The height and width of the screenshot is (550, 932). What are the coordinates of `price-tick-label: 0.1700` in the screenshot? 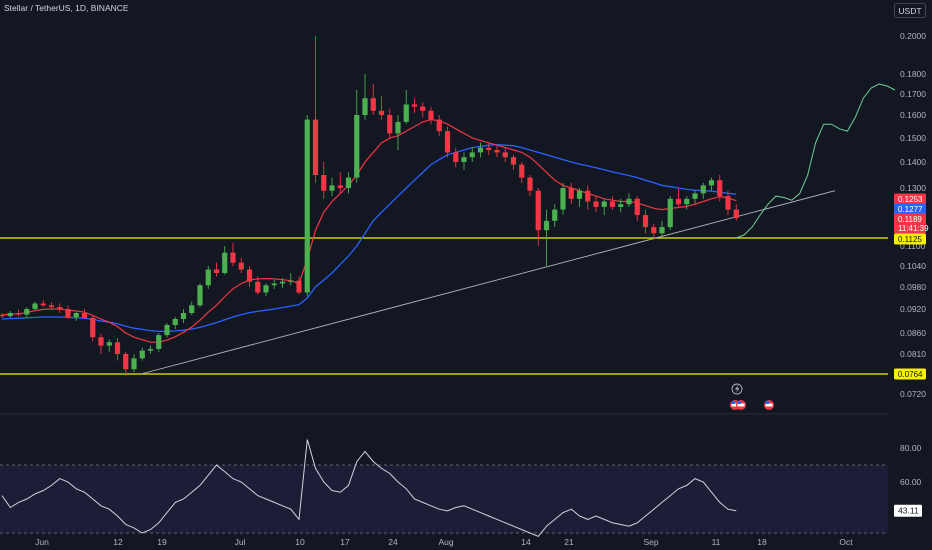 It's located at (913, 94).